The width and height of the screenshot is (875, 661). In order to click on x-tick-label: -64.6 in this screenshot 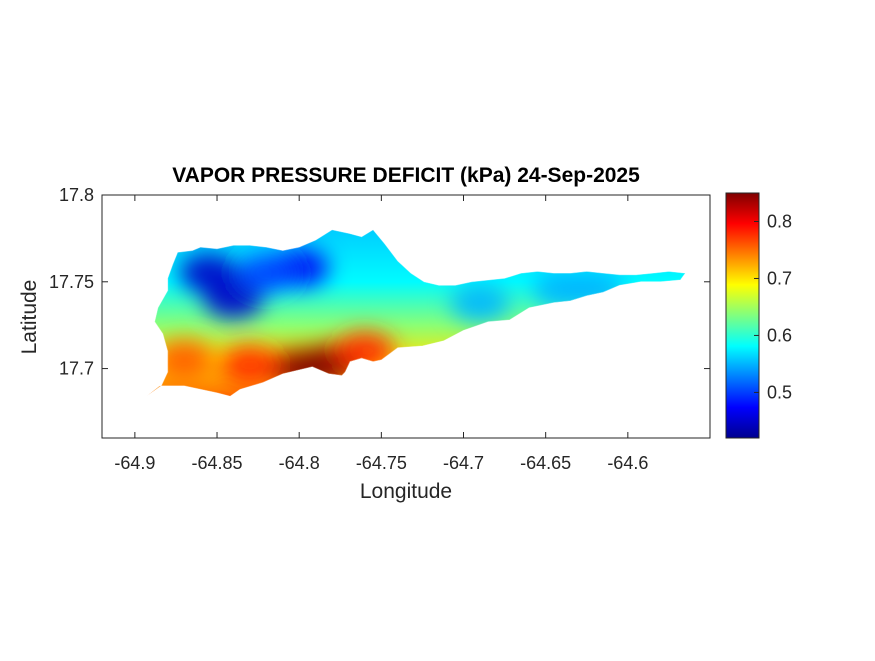, I will do `click(627, 463)`.